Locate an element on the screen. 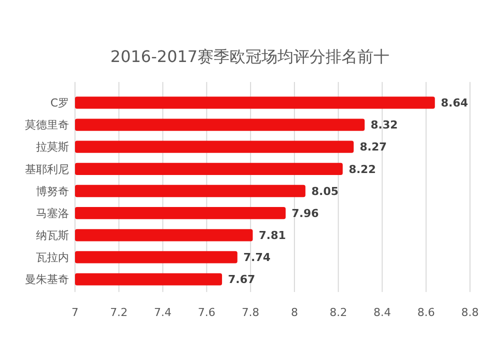  data-label: 7.67 is located at coordinates (242, 279).